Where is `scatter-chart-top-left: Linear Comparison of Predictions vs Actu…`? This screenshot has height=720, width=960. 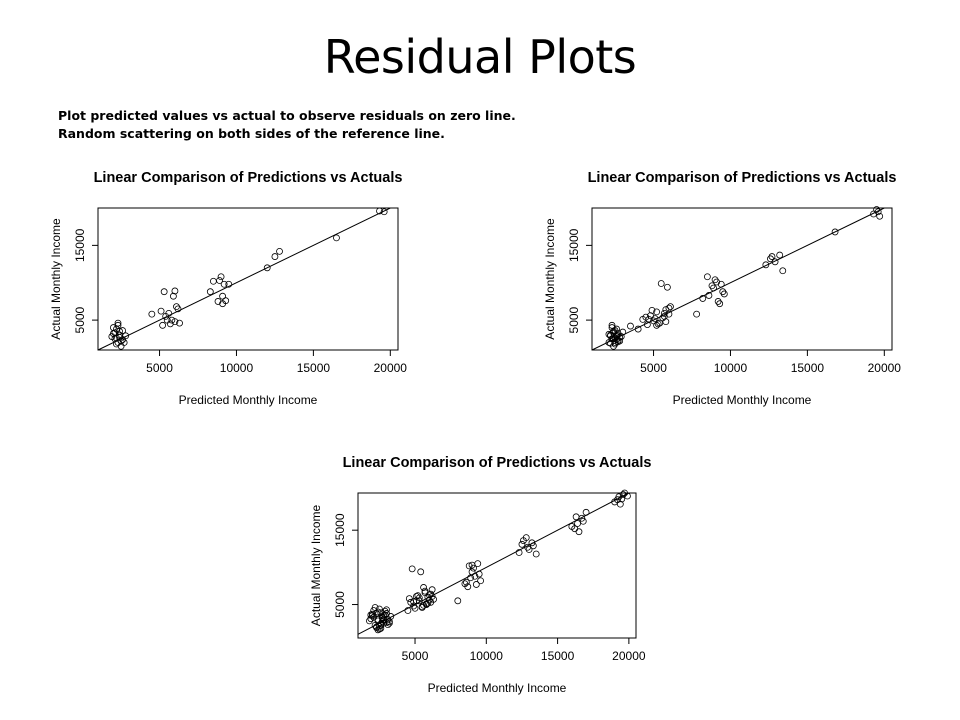
scatter-chart-top-left: Linear Comparison of Predictions vs Actu… is located at coordinates (218, 290).